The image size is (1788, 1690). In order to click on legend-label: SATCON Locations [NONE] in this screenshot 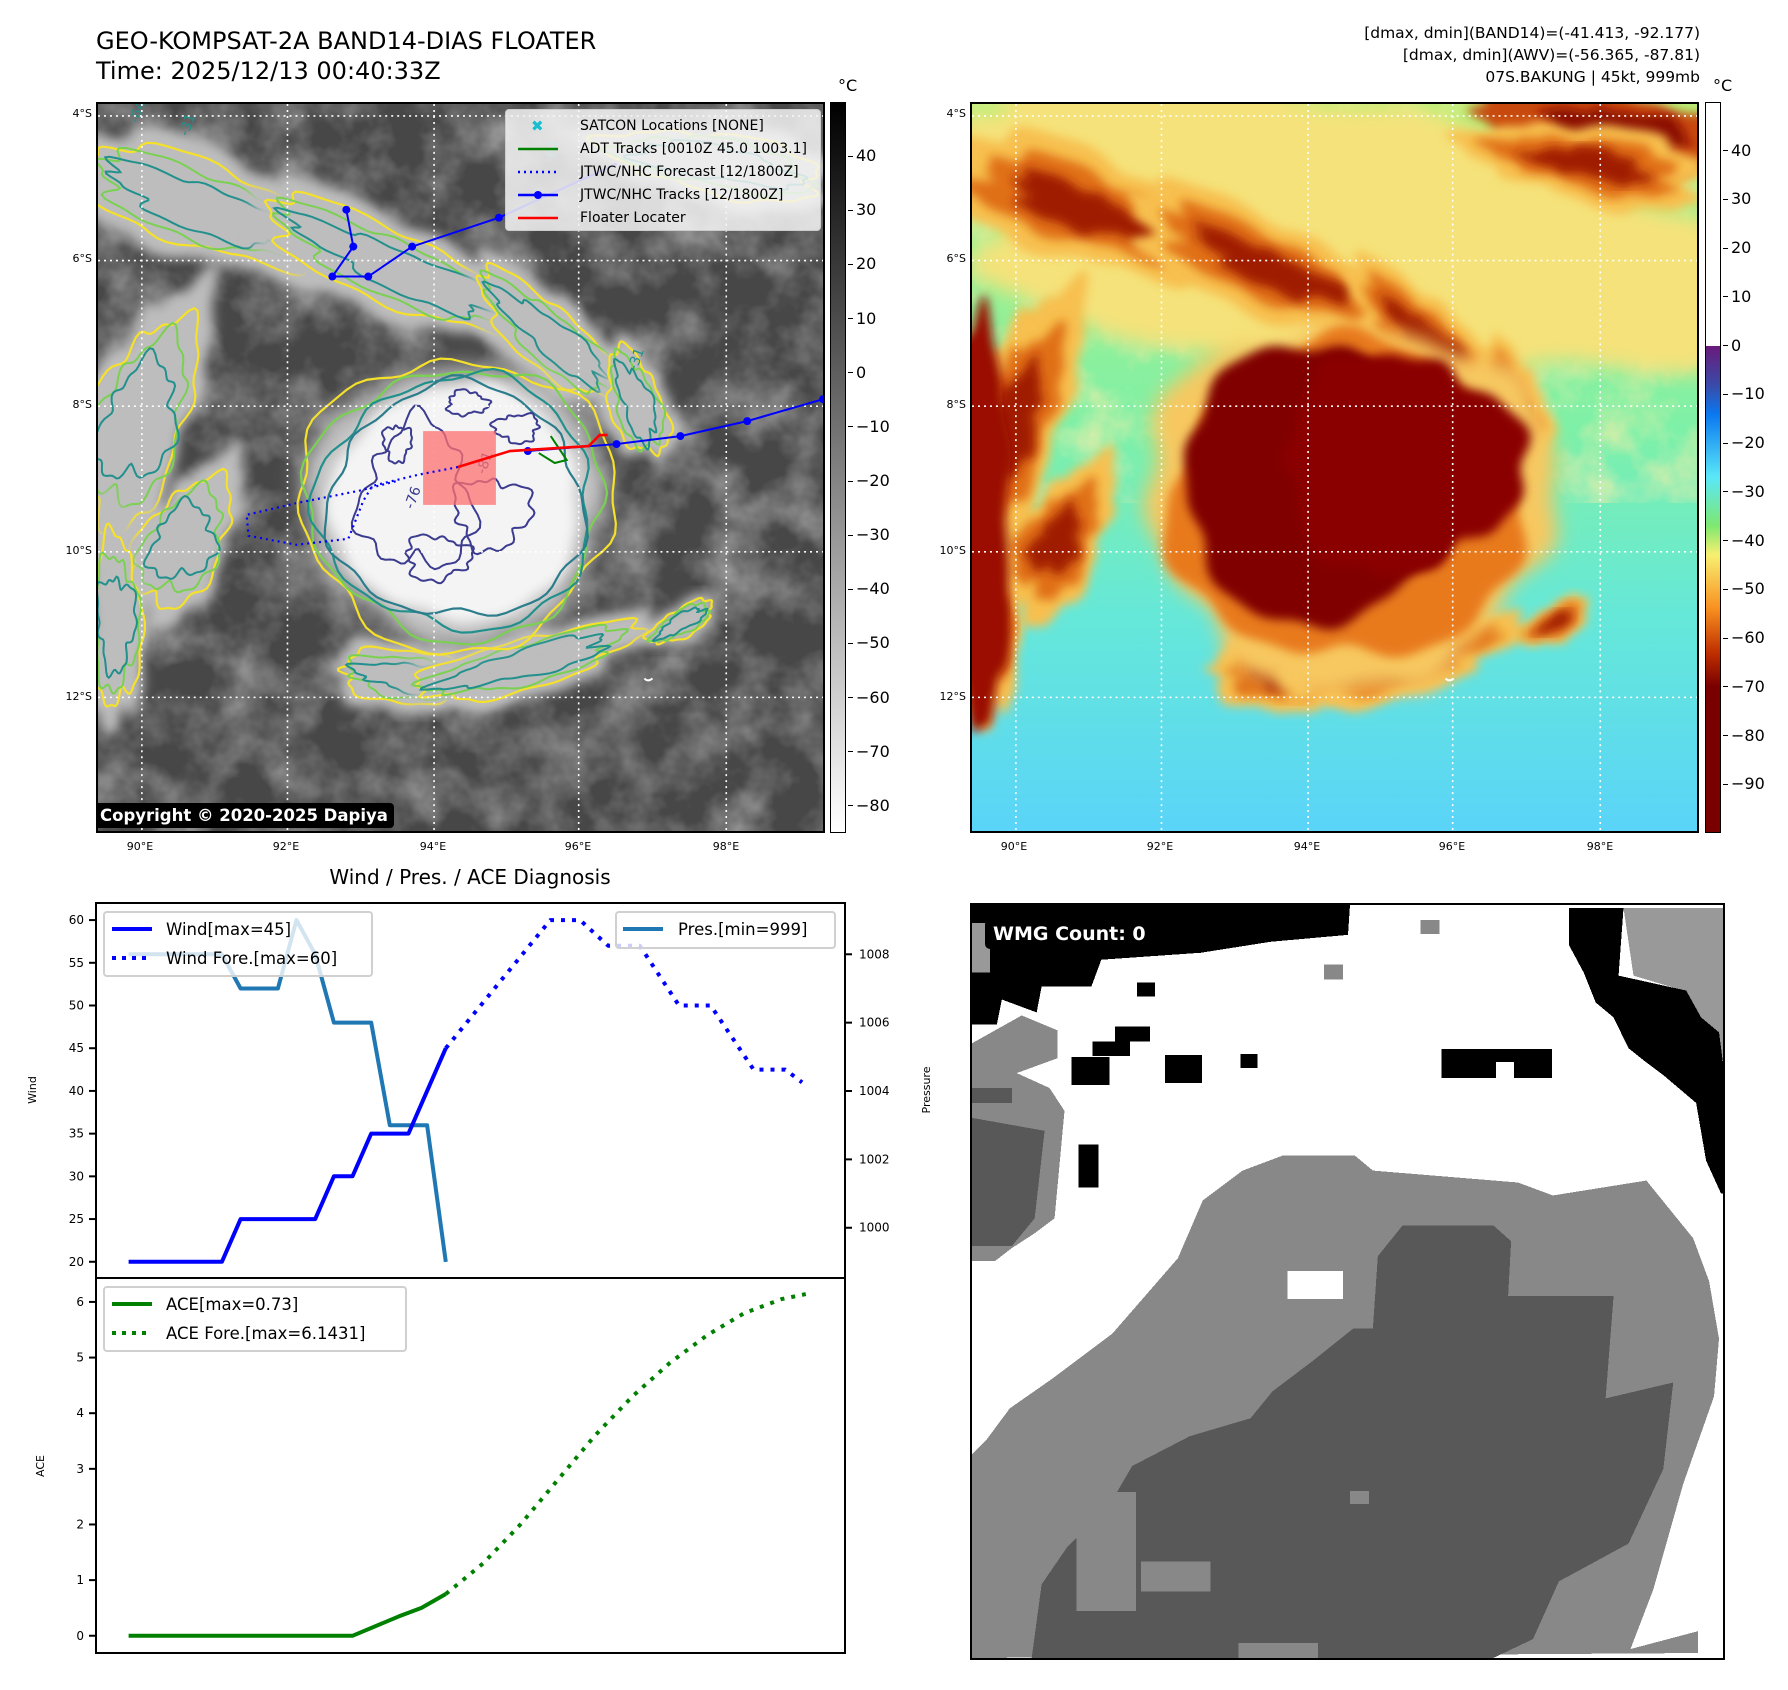, I will do `click(672, 126)`.